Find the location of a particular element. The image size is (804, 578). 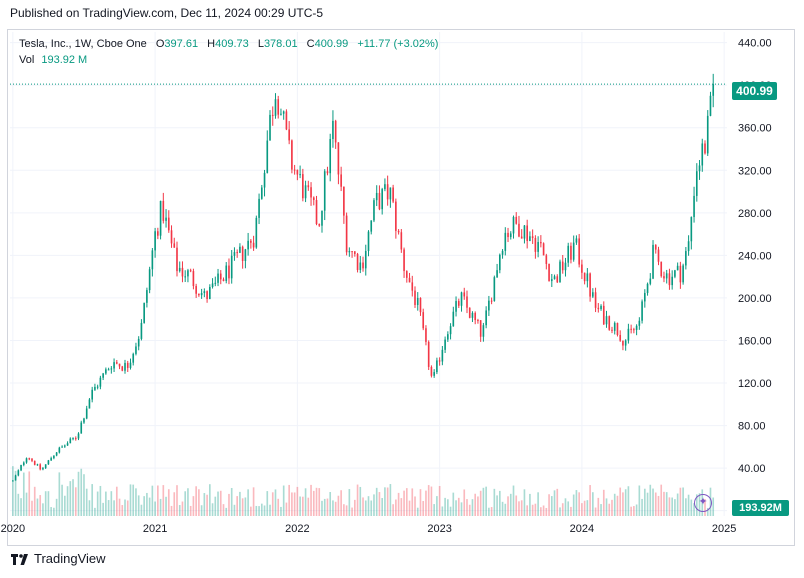

time-tick-label: 2020 is located at coordinates (13, 529).